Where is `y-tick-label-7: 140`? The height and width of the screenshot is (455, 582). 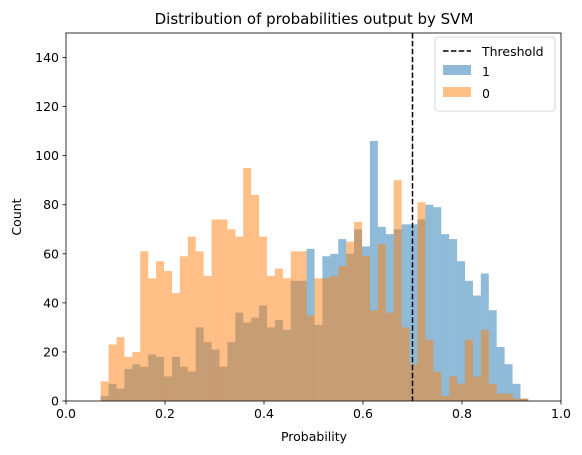 y-tick-label-7: 140 is located at coordinates (47, 57).